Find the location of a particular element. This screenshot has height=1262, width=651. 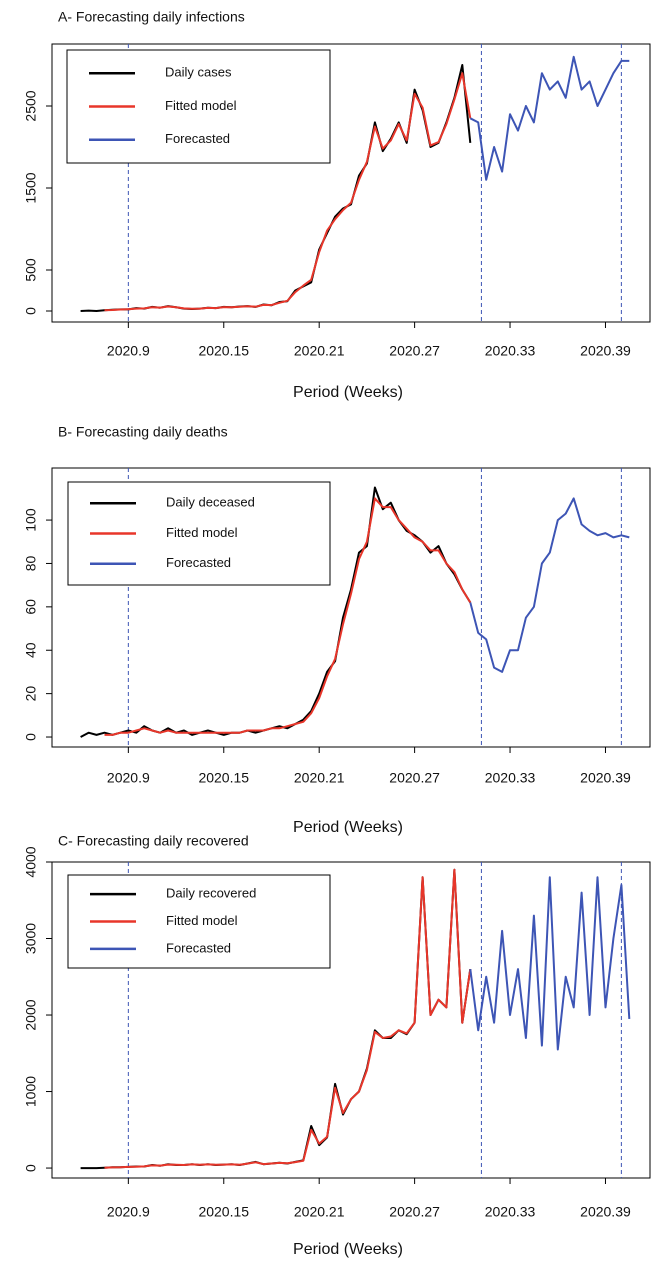

y-tick-label: 1500 is located at coordinates (31, 187).